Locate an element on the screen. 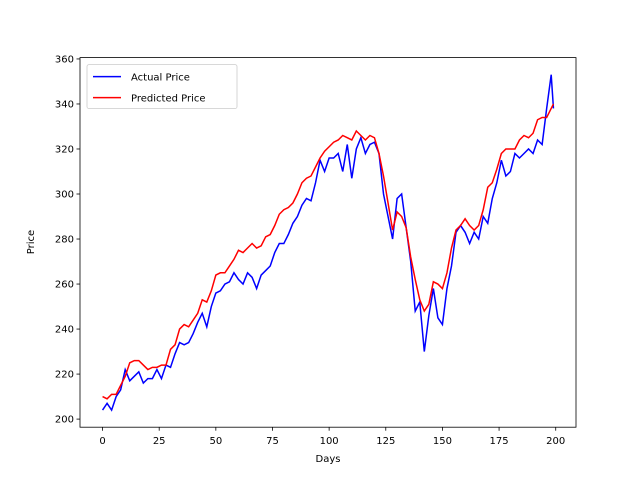 Image resolution: width=640 pixels, height=484 pixels. x-tick-label: 75 is located at coordinates (272, 441).